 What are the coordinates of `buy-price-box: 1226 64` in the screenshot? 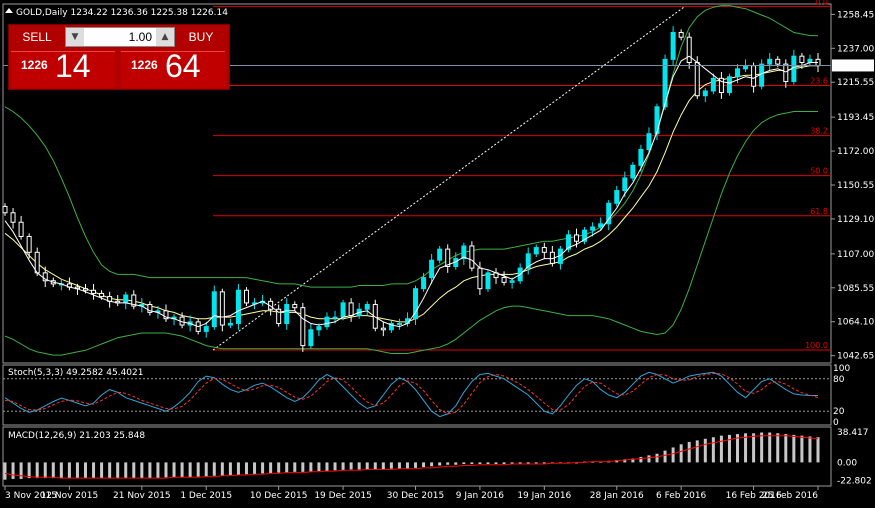 It's located at (173, 68).